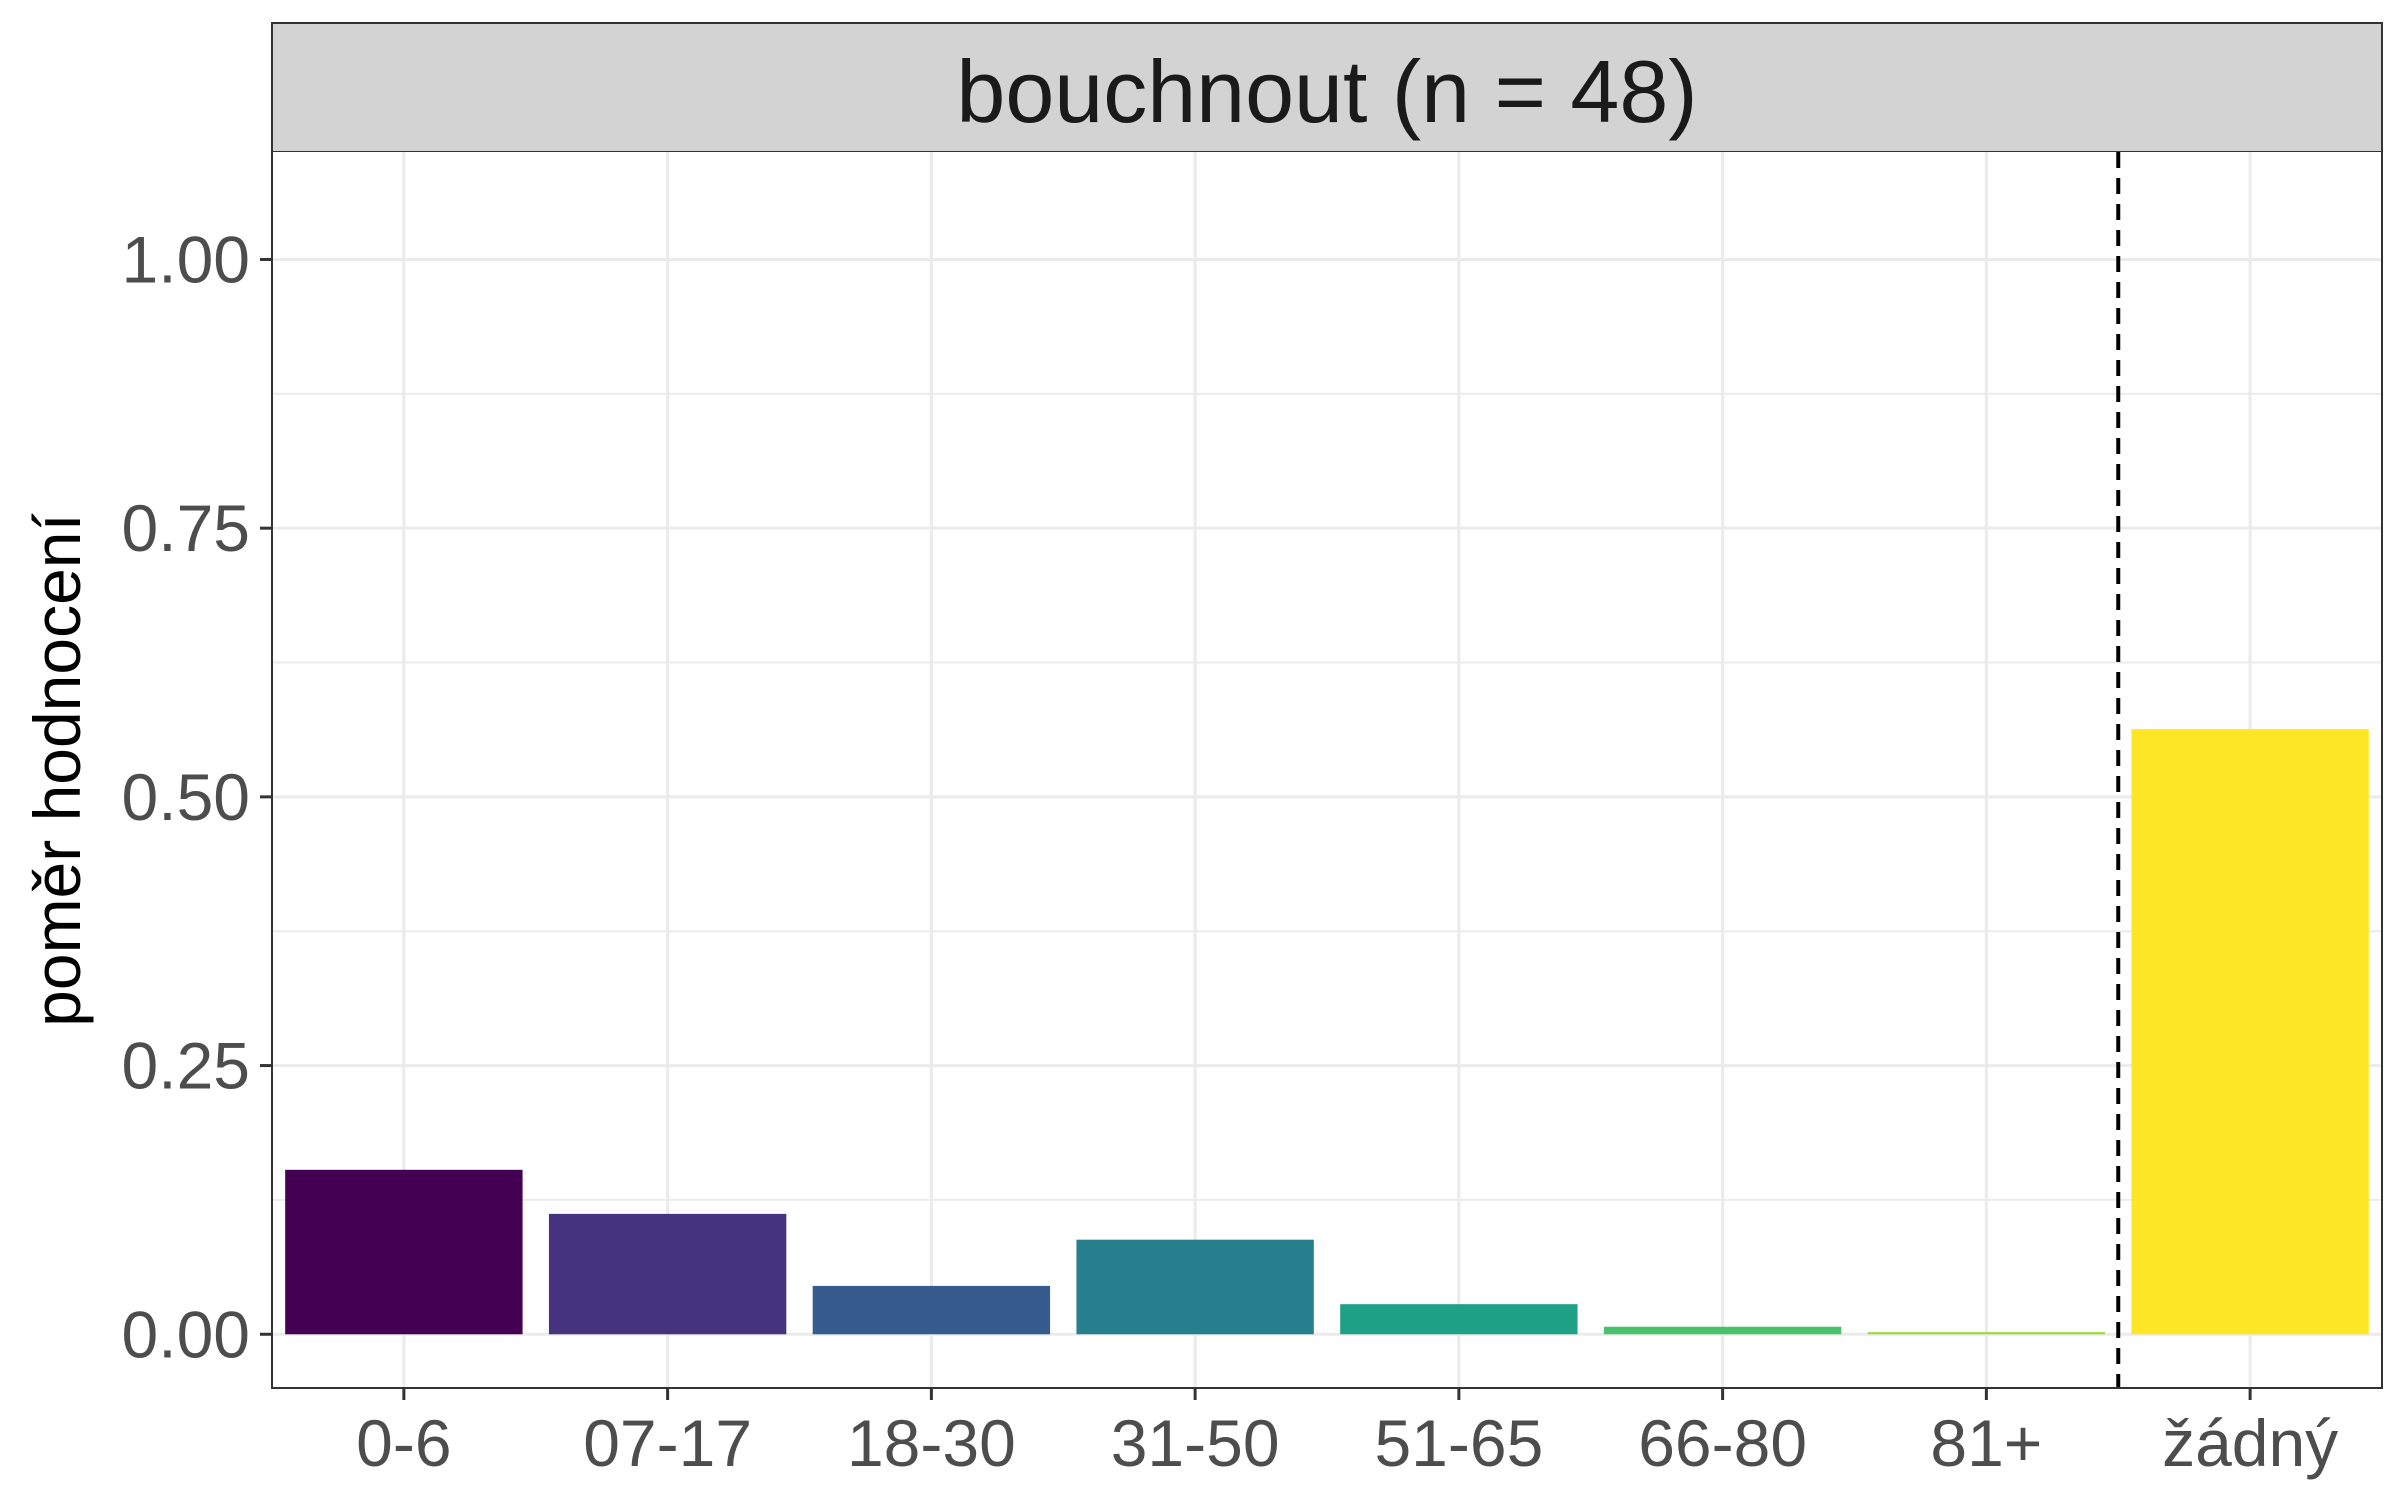  Describe the element at coordinates (2250, 1443) in the screenshot. I see `x-tick-label: žádný` at that location.